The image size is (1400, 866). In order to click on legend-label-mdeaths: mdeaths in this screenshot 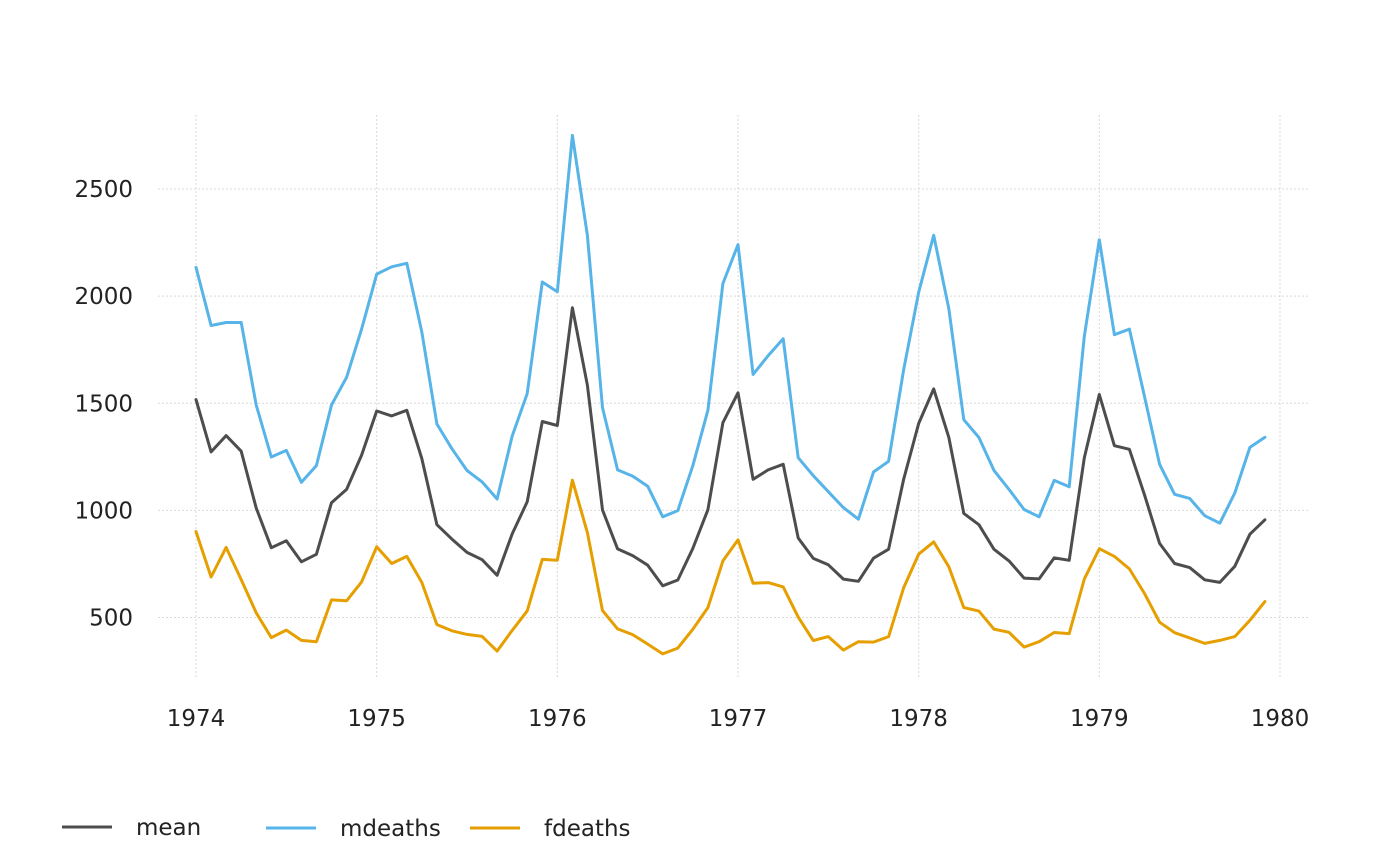, I will do `click(390, 829)`.